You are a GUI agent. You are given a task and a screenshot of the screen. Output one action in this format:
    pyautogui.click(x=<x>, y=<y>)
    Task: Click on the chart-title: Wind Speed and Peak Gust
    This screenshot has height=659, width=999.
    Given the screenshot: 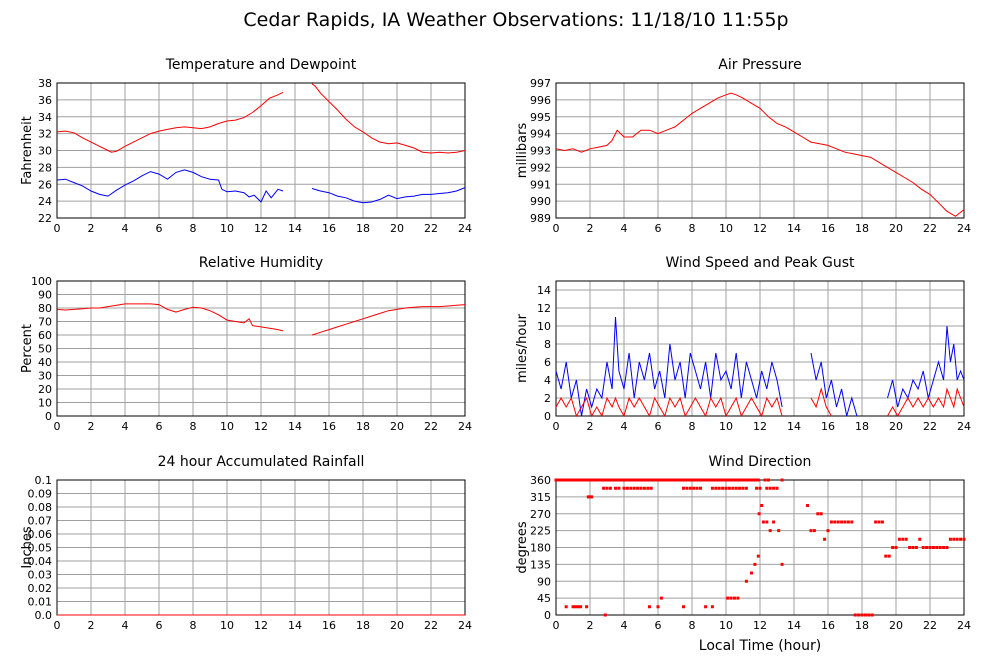 What is the action you would take?
    pyautogui.click(x=760, y=263)
    